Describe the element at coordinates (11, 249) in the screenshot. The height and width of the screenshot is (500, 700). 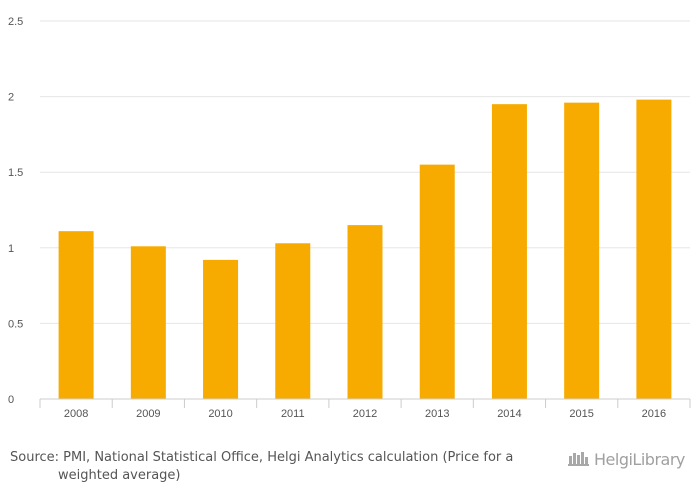
I see `y-tick-label: 1` at that location.